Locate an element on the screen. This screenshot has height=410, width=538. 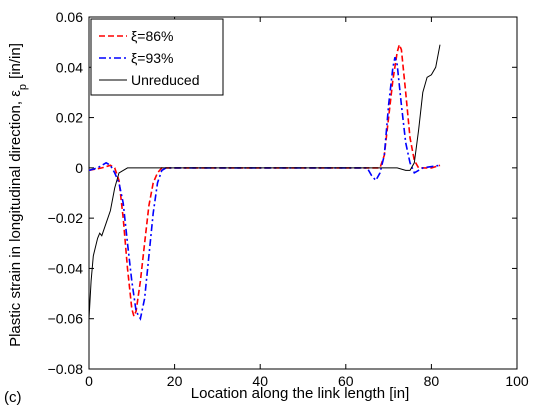
panel-label: (c) is located at coordinates (13, 397).